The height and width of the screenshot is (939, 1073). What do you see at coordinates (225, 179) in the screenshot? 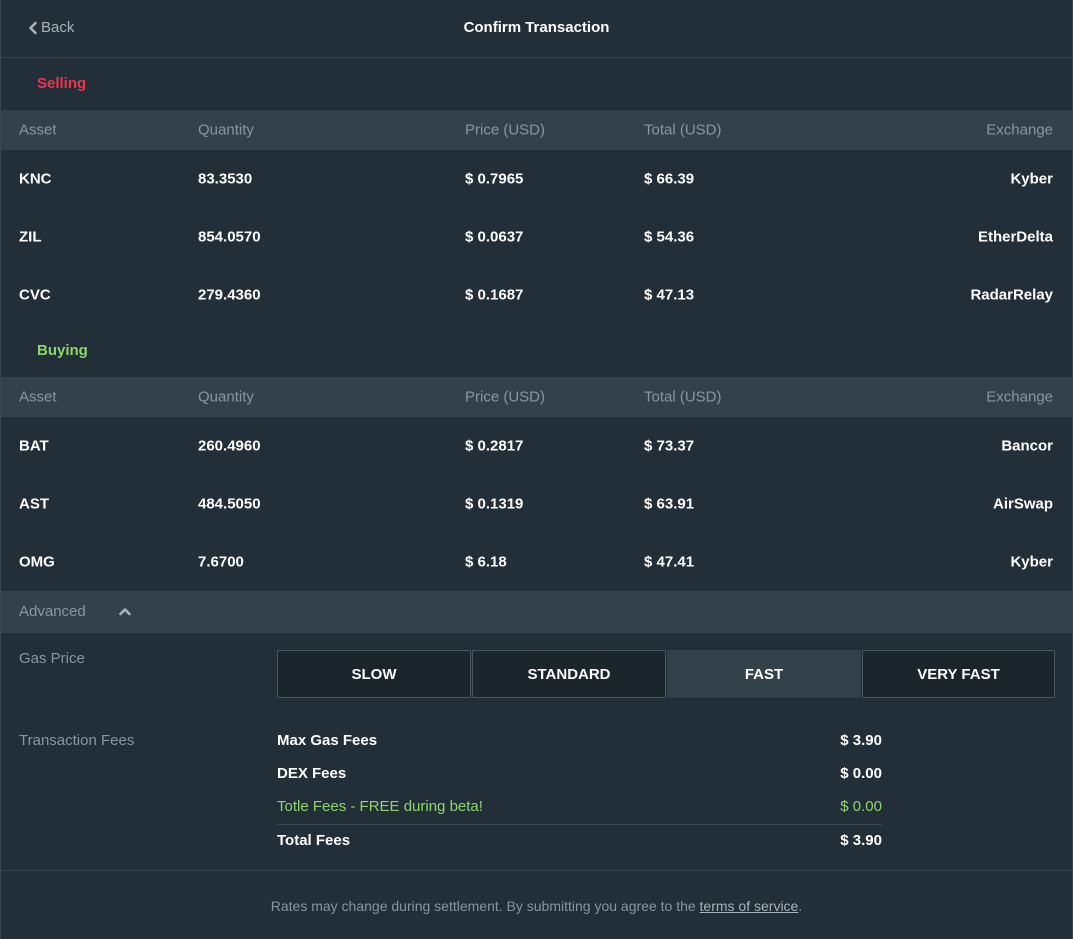
I see `quantity-cell: 83.3530` at bounding box center [225, 179].